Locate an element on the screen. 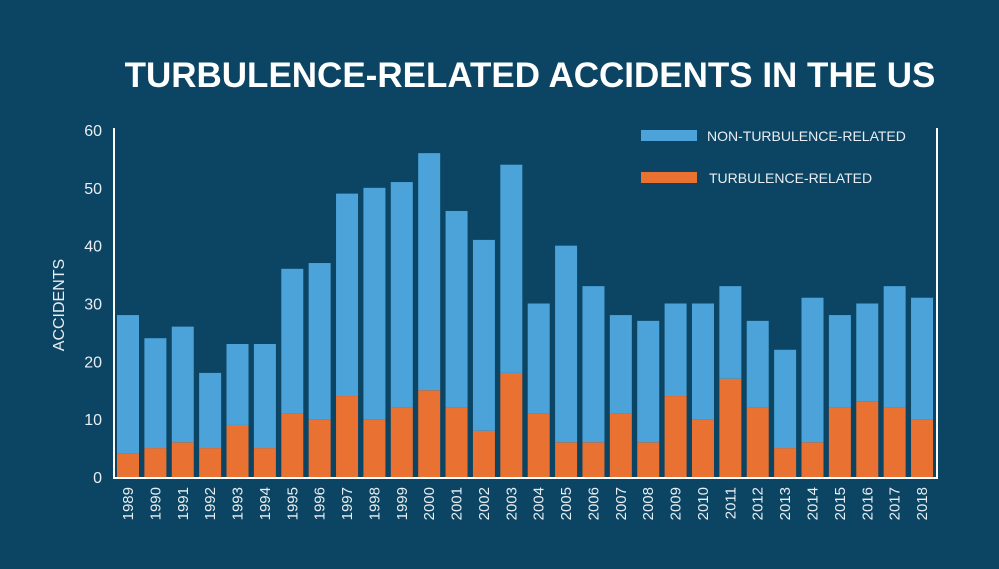 Image resolution: width=999 pixels, height=569 pixels. bar-turbulence-2016 is located at coordinates (867, 439).